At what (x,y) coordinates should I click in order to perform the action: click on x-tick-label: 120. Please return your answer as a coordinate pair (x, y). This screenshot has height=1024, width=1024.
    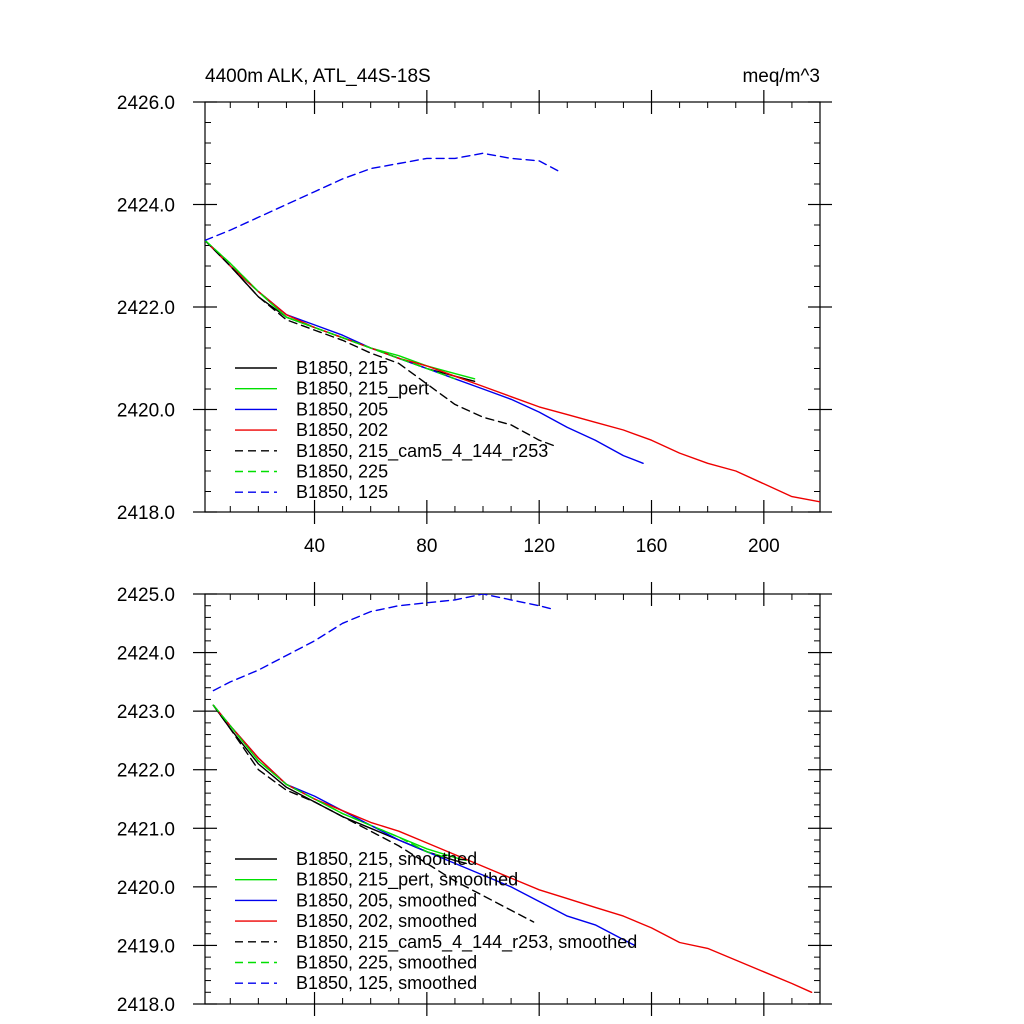
    Looking at the image, I should click on (539, 546).